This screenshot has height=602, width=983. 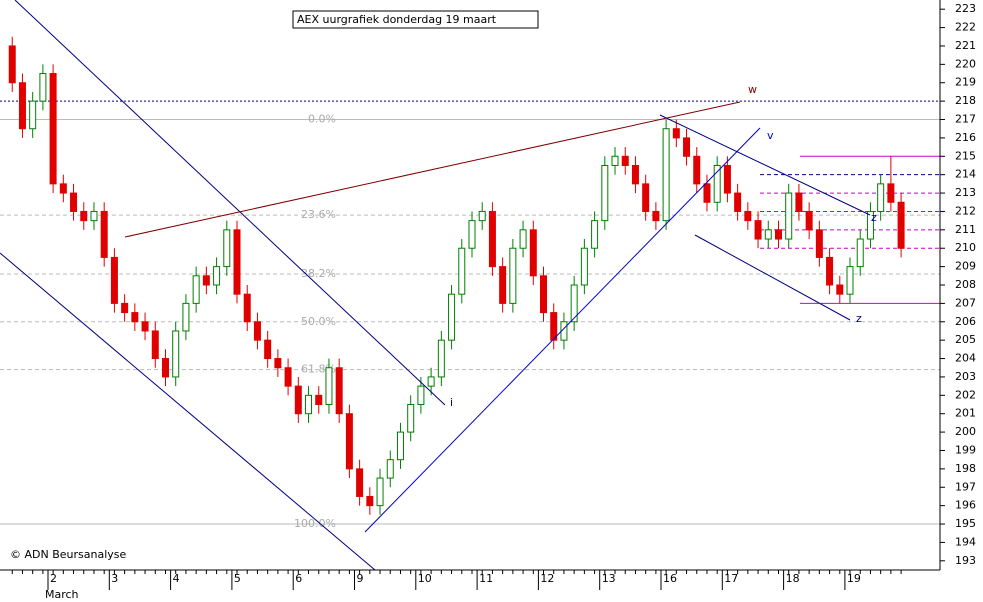 I want to click on y-tick-label: 210, so click(x=965, y=247).